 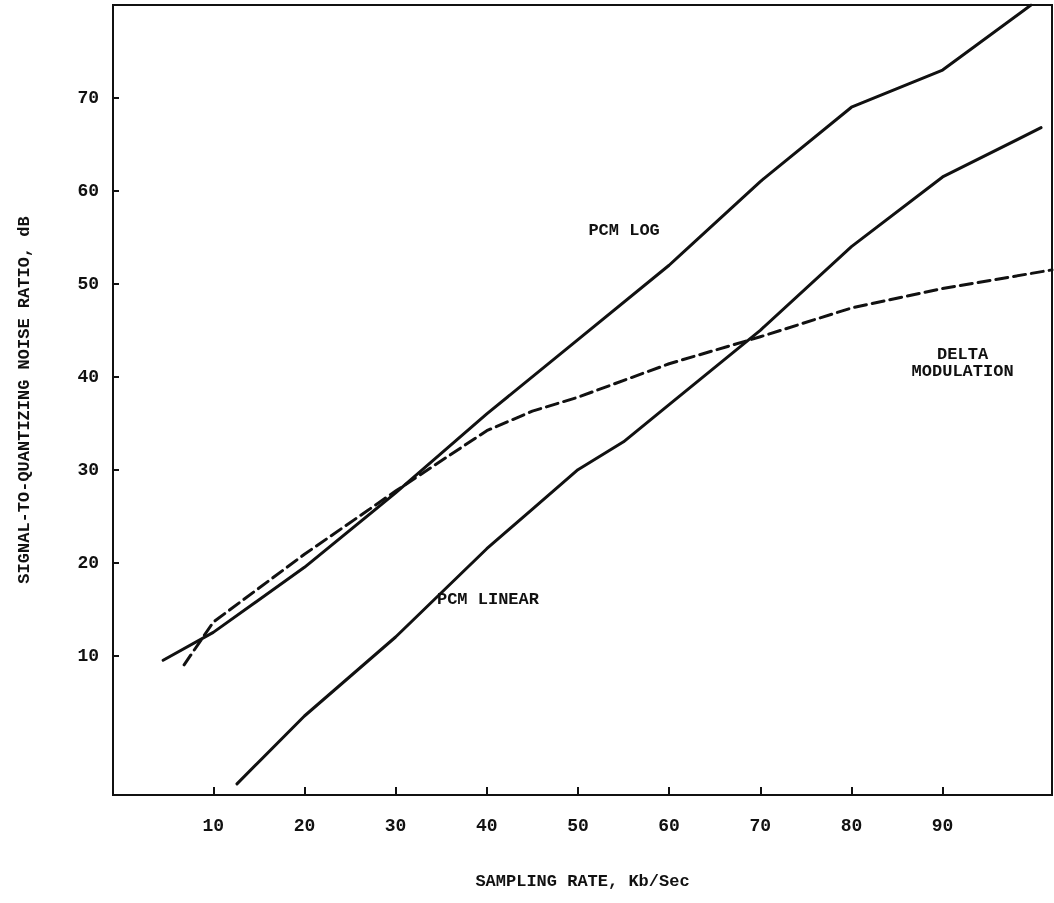 I want to click on x-tick-label: 50, so click(x=578, y=826).